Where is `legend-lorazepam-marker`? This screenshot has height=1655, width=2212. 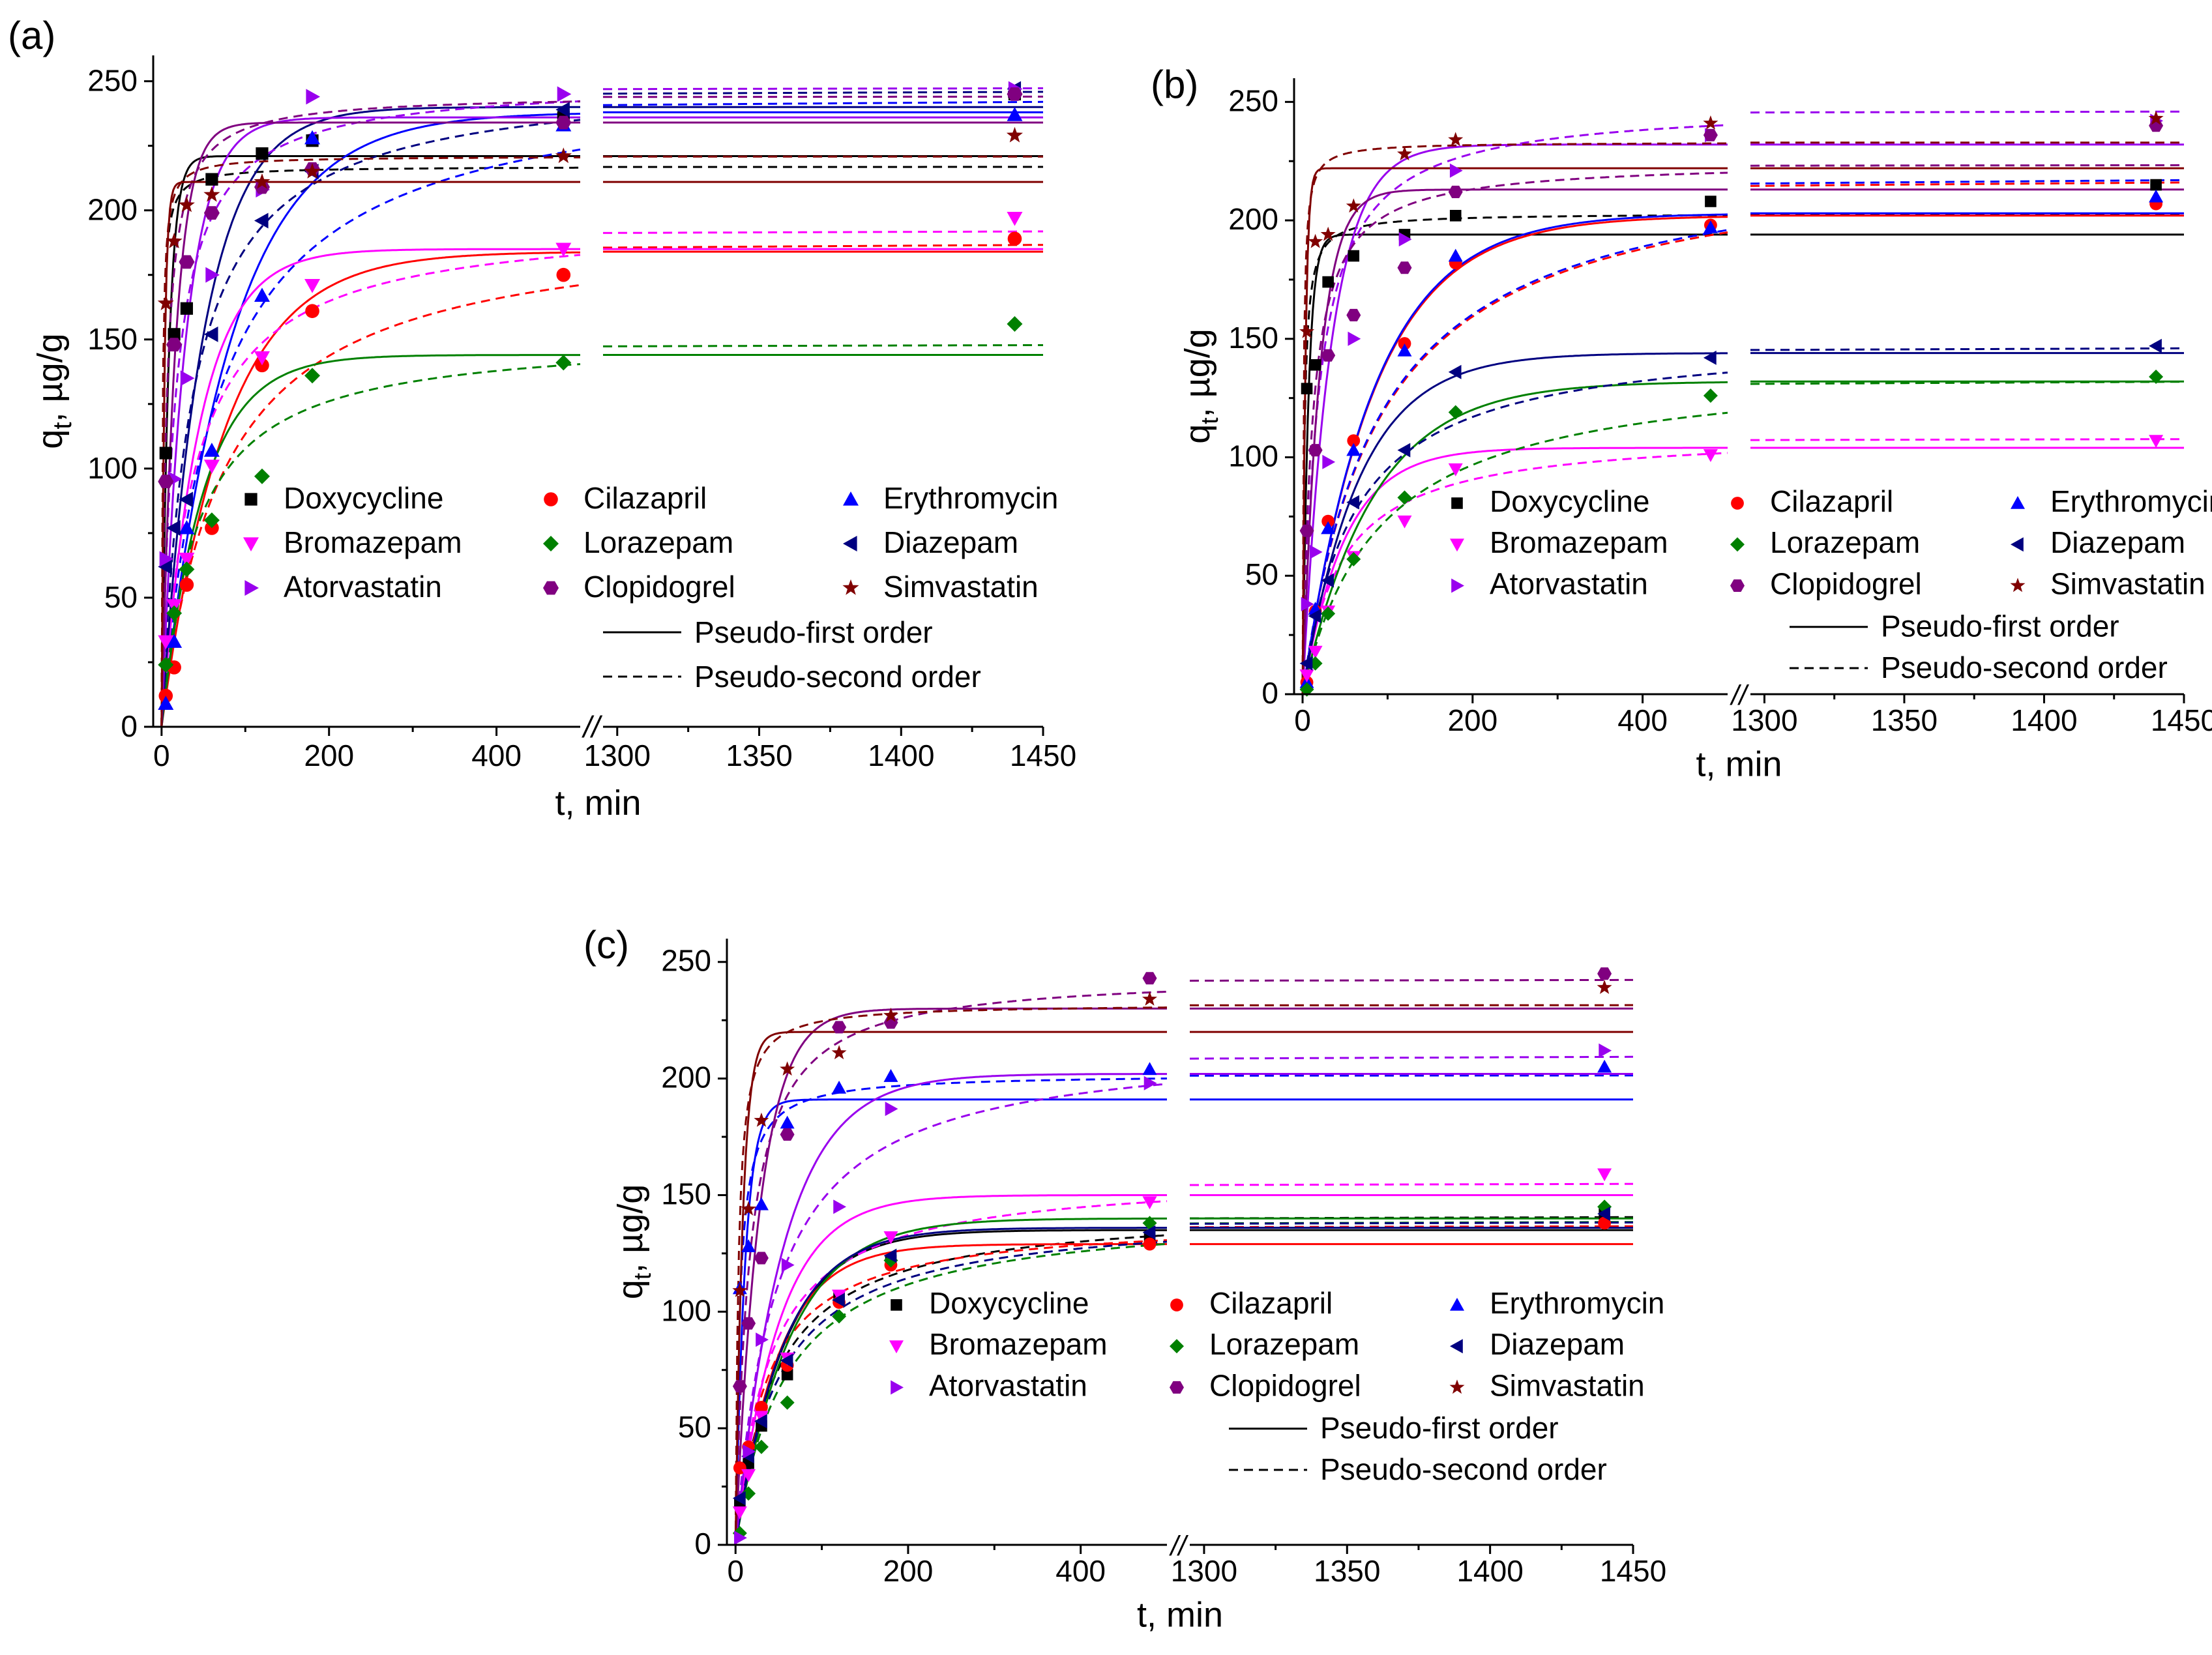 legend-lorazepam-marker is located at coordinates (1177, 1347).